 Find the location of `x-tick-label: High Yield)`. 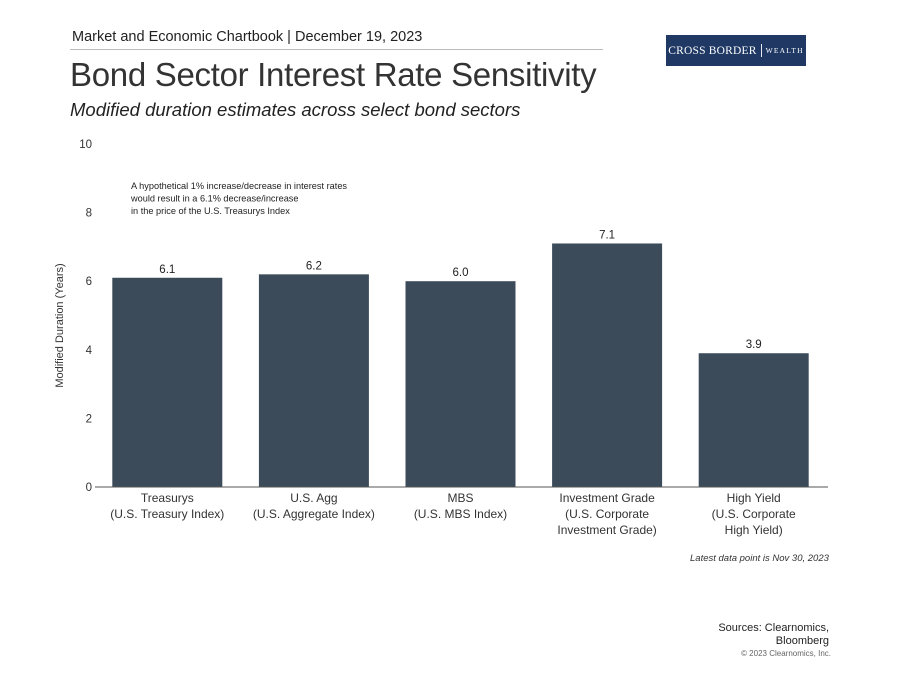

x-tick-label: High Yield) is located at coordinates (754, 530).